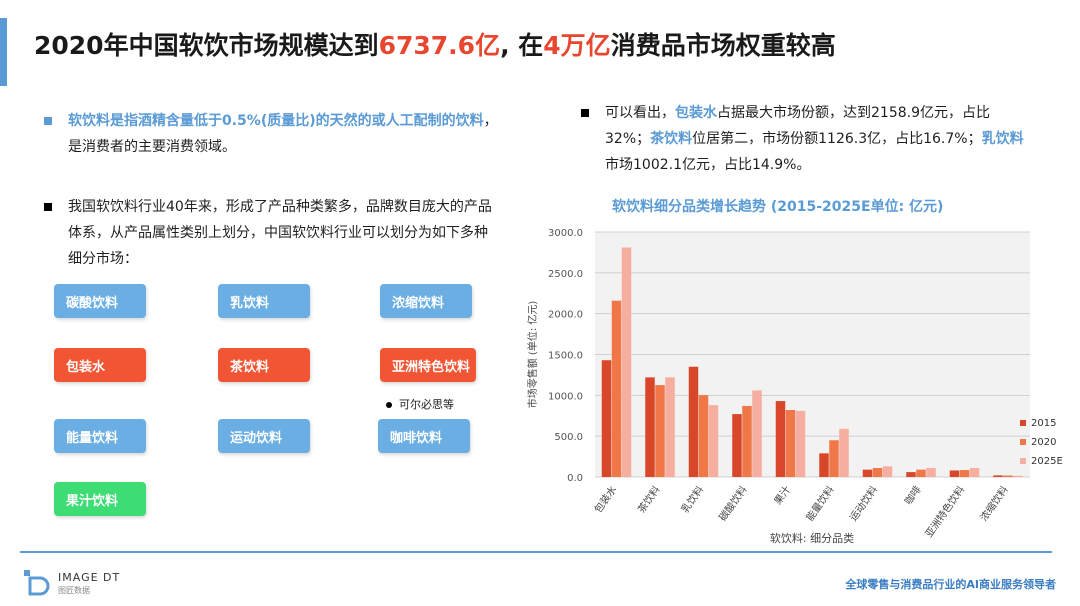  What do you see at coordinates (577, 45) in the screenshot?
I see `title-highlight-market: 4万亿` at bounding box center [577, 45].